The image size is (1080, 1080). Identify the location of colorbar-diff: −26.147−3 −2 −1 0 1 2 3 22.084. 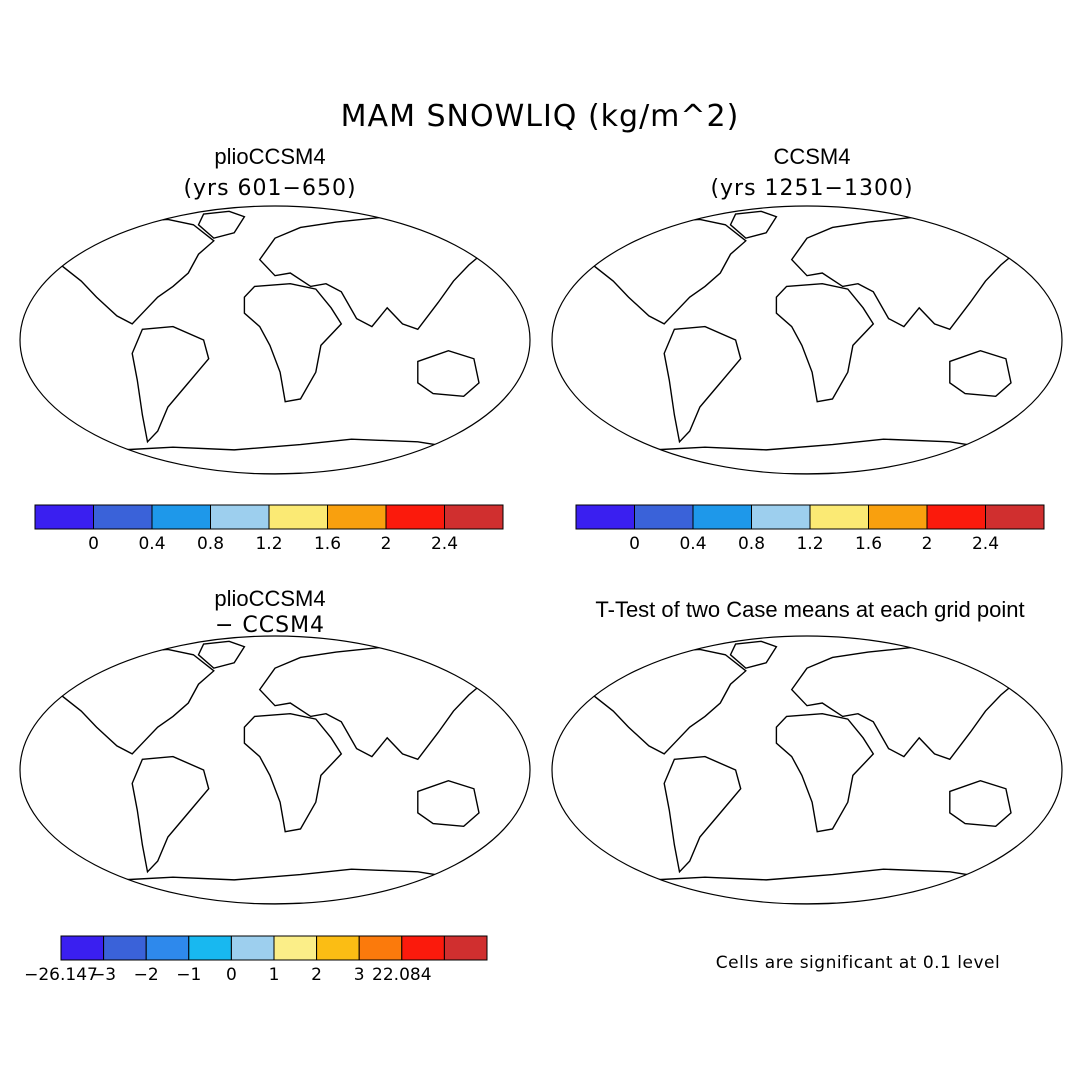
(256, 960).